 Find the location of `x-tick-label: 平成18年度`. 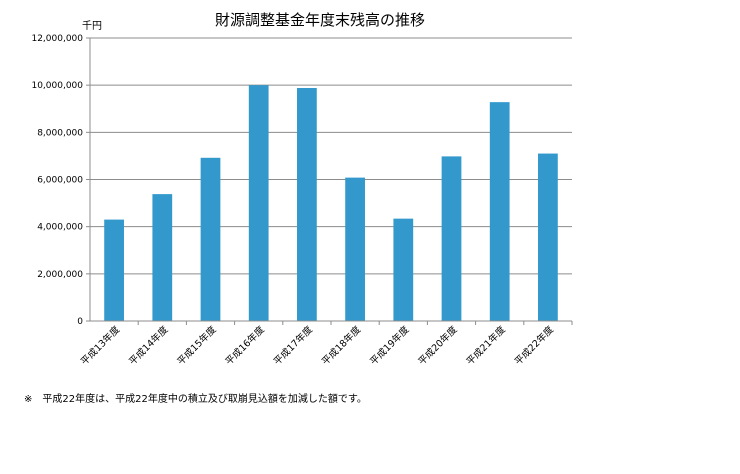

x-tick-label: 平成18年度 is located at coordinates (341, 345).